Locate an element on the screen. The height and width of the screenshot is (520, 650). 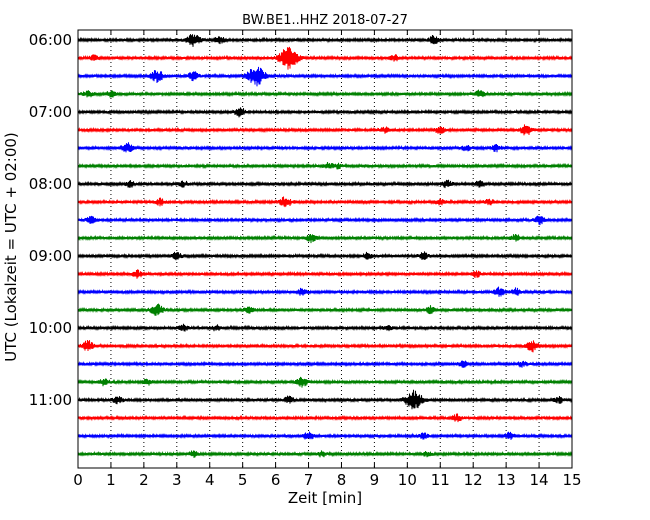
y-tick-label: 07:00 is located at coordinates (50, 112).